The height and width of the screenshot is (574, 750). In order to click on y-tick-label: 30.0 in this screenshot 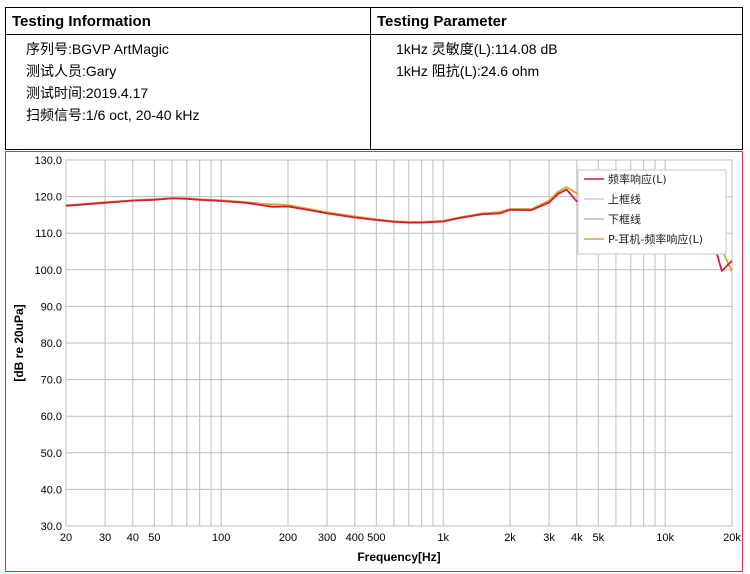, I will do `click(51, 527)`.